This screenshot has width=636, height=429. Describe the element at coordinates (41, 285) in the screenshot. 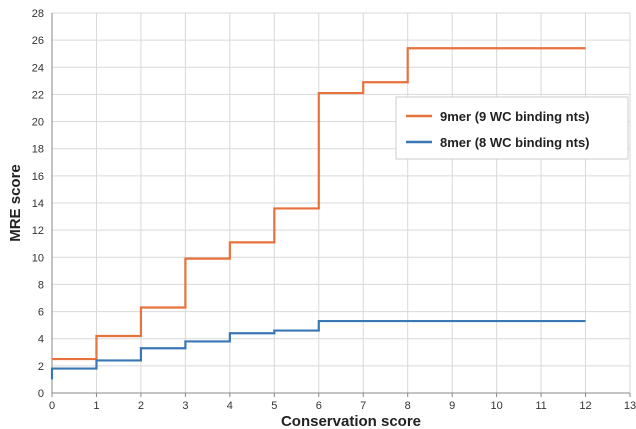

I see `y-tick-label: 8` at that location.